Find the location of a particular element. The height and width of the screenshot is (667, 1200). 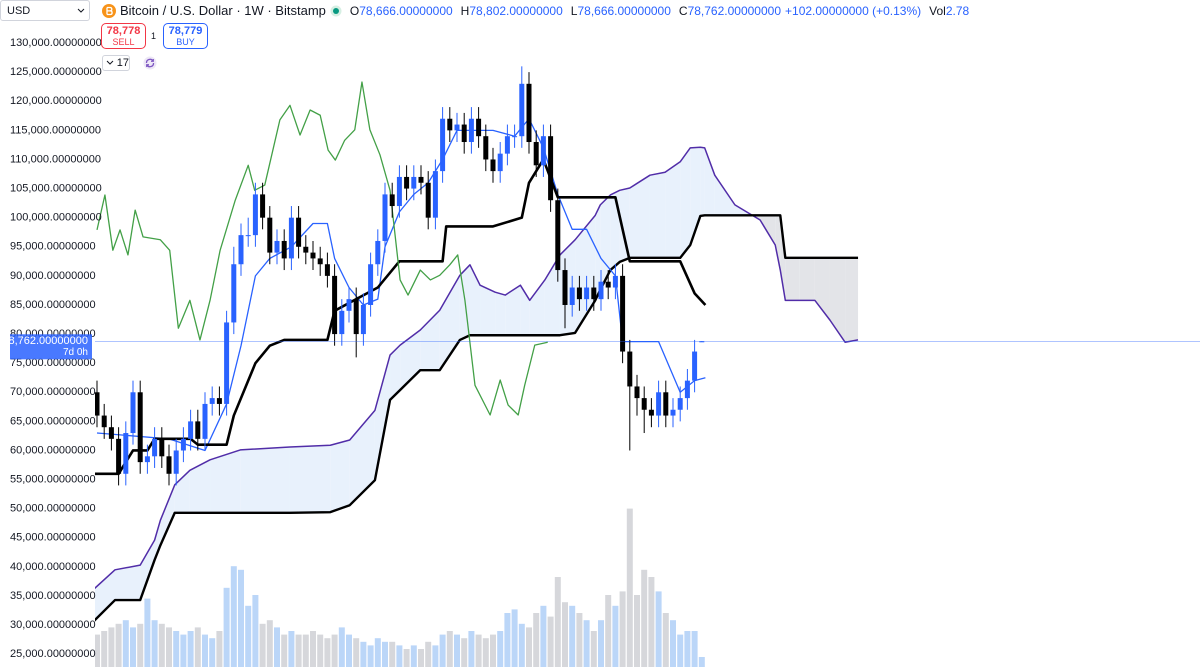

ohlc-label: L is located at coordinates (574, 10).